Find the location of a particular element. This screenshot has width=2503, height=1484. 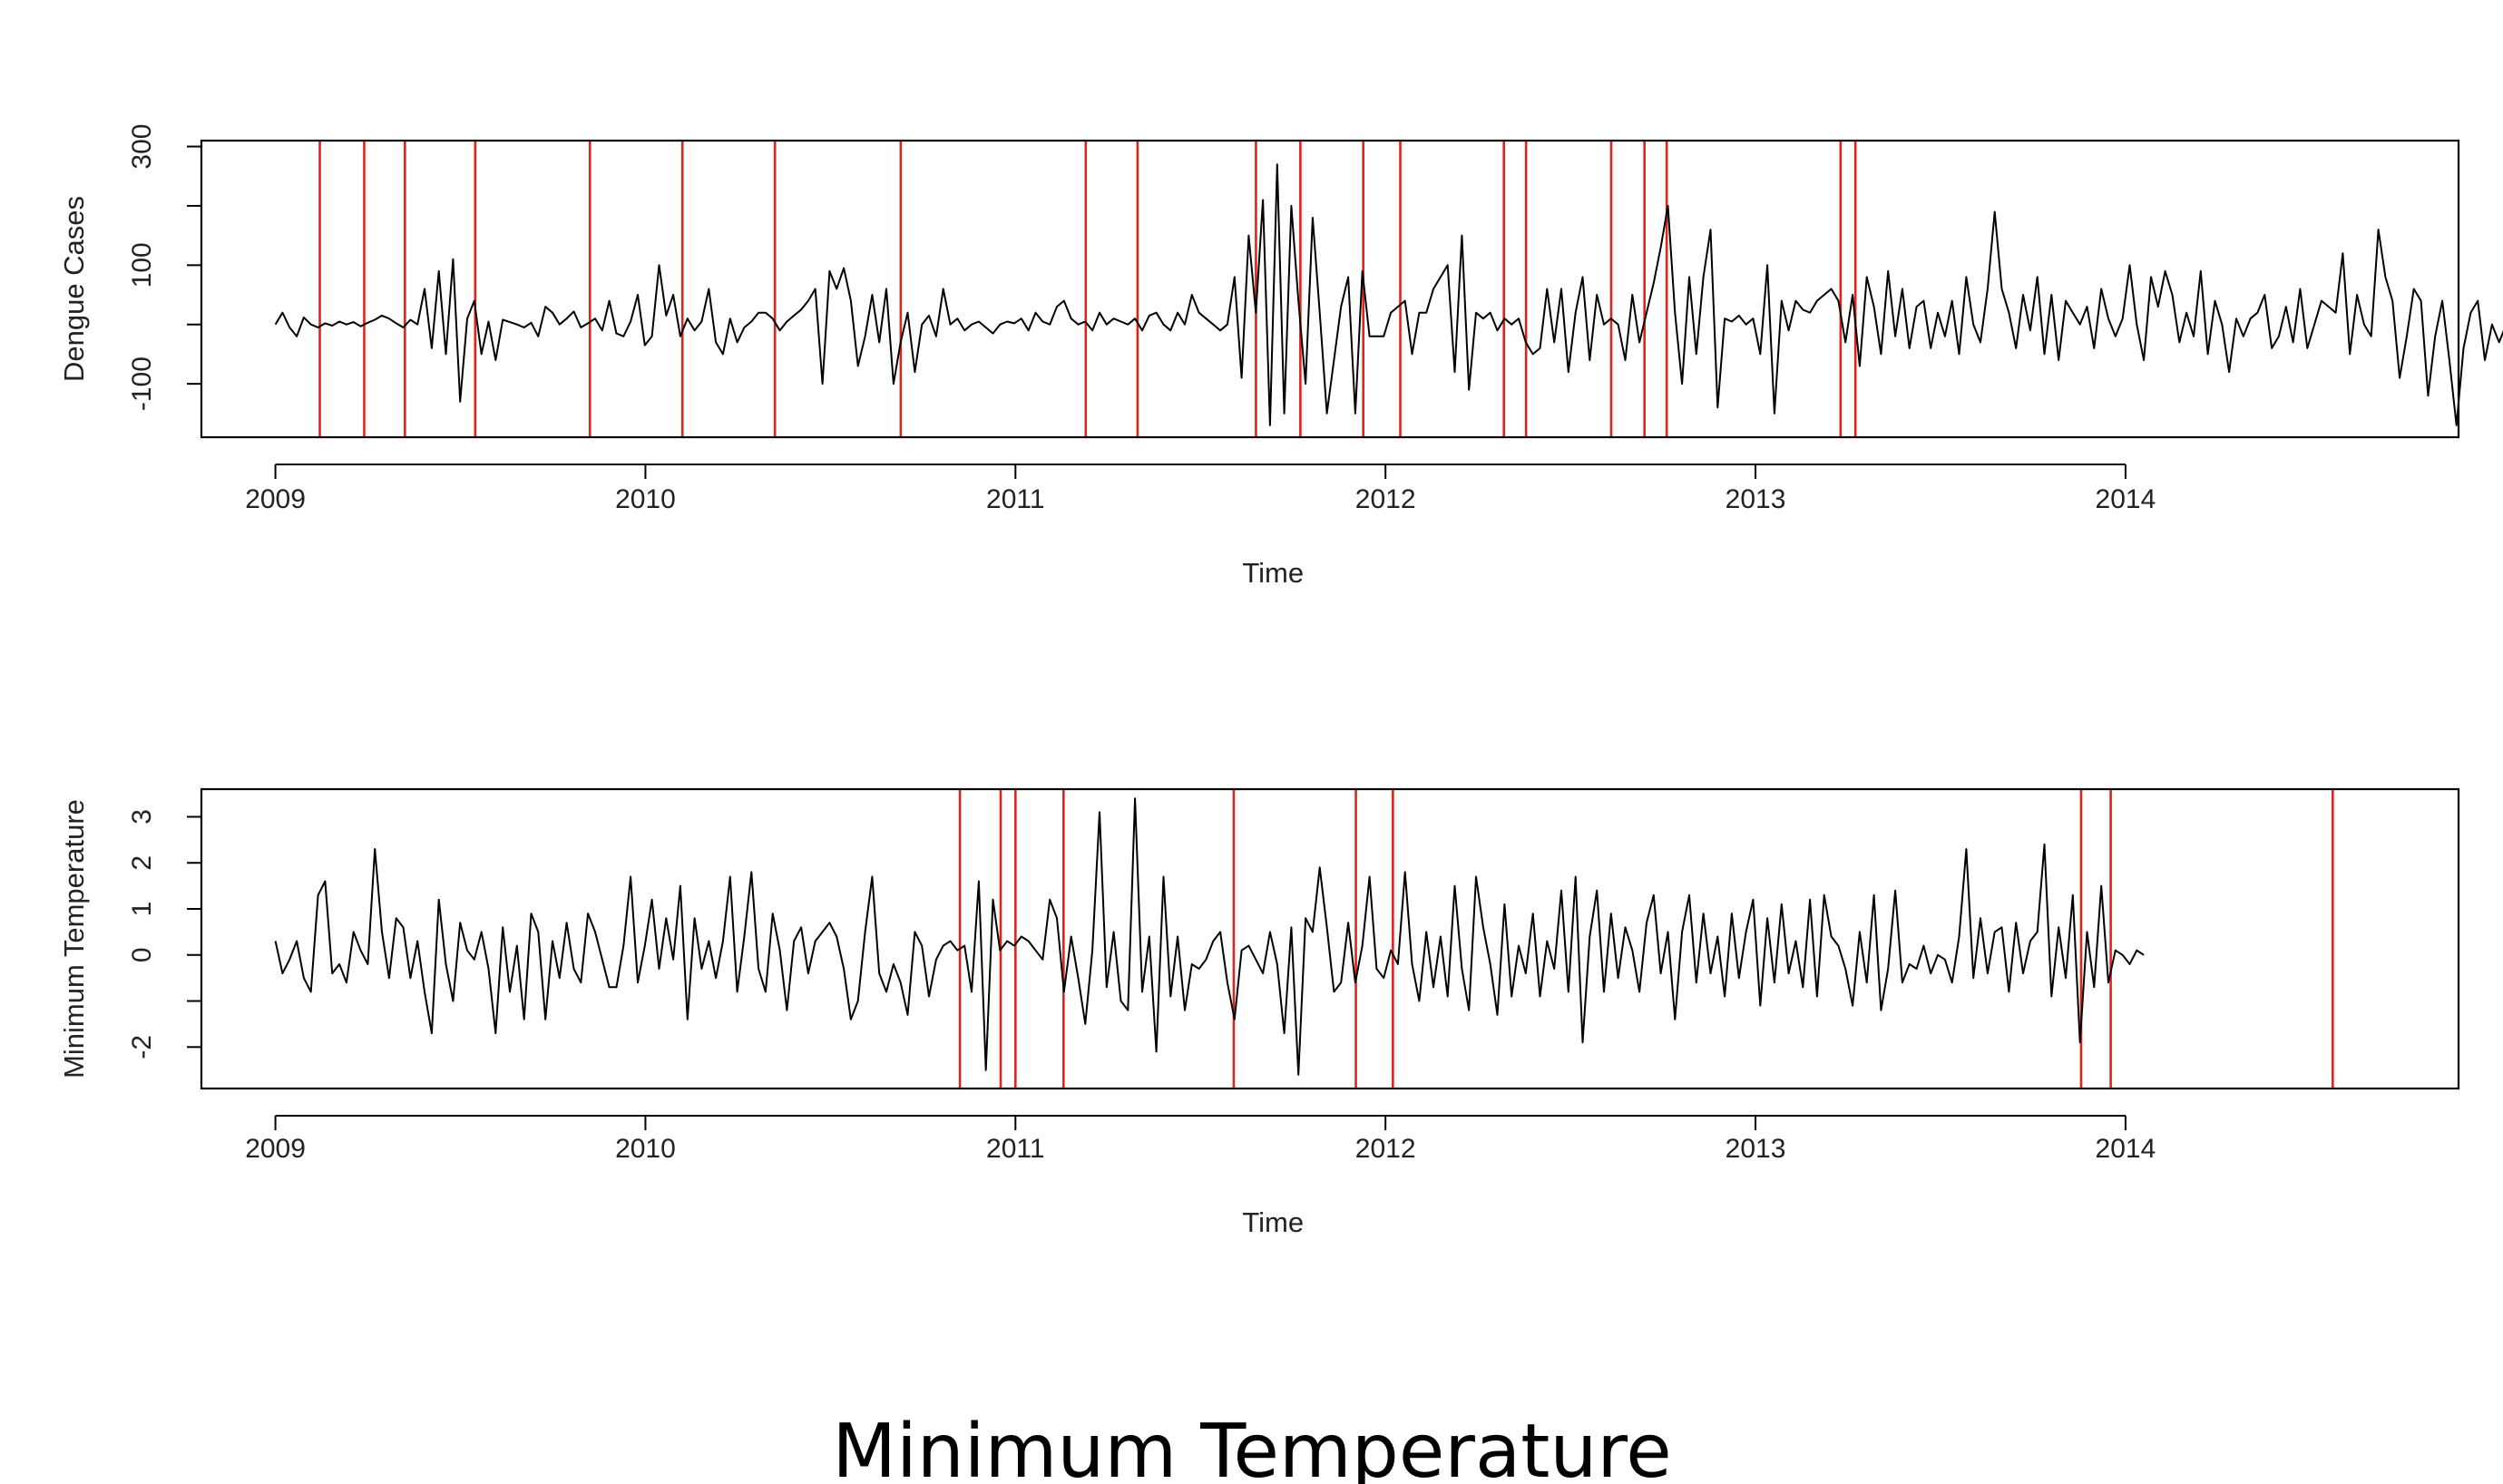

panel-2-y-tick-label: -2 is located at coordinates (142, 1047).